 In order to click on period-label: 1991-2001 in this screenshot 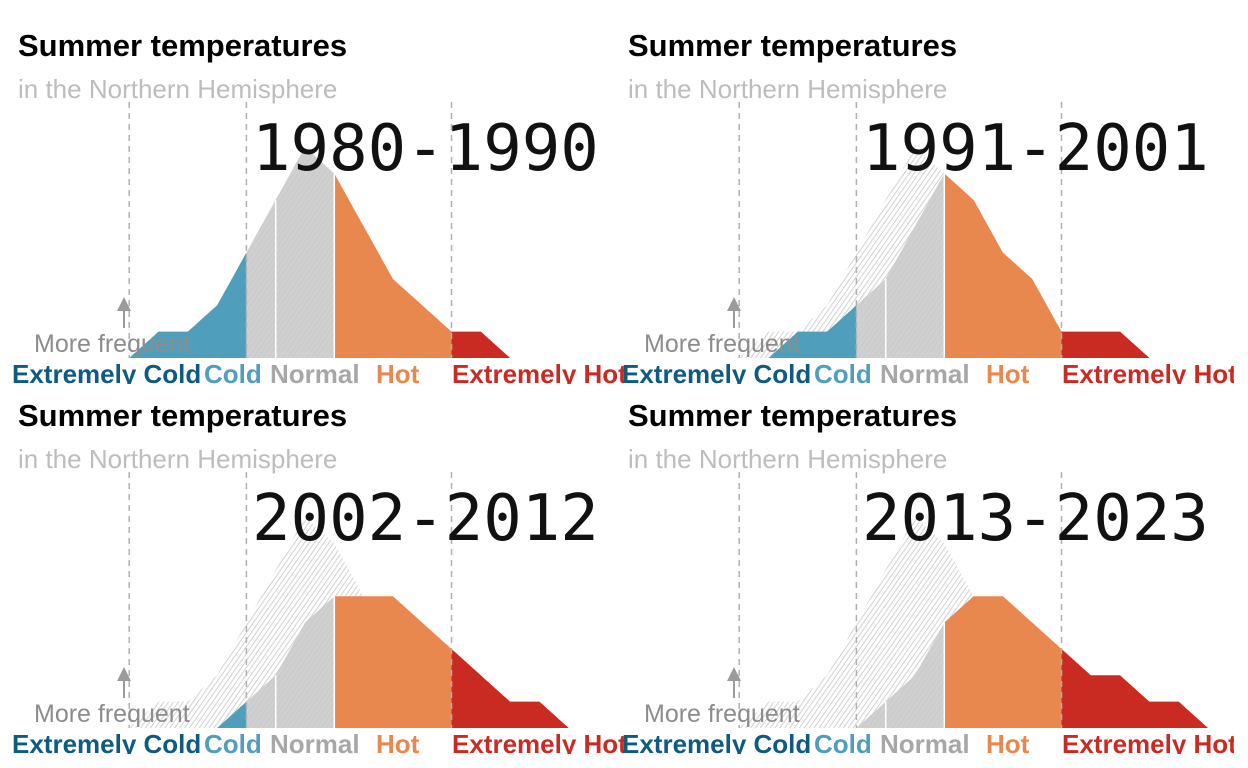, I will do `click(1035, 149)`.